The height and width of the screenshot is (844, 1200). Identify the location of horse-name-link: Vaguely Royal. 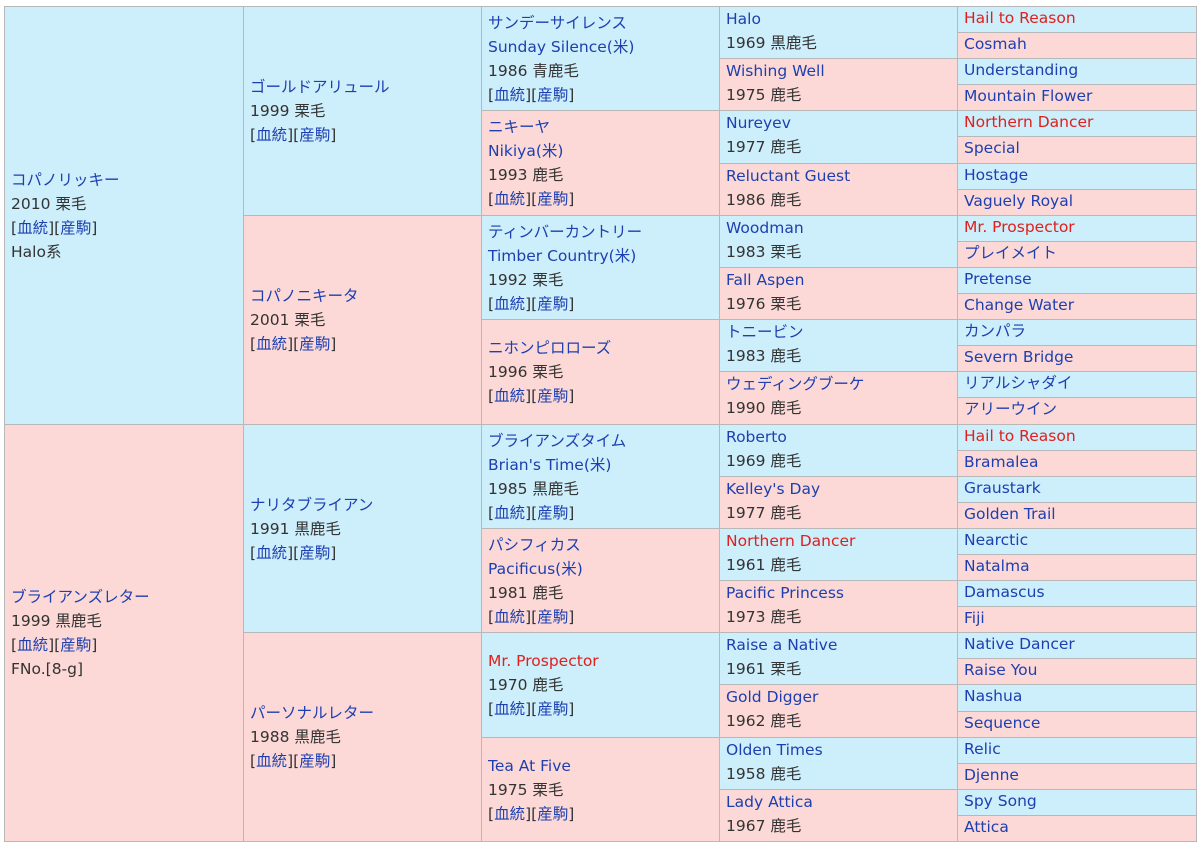
(1019, 201).